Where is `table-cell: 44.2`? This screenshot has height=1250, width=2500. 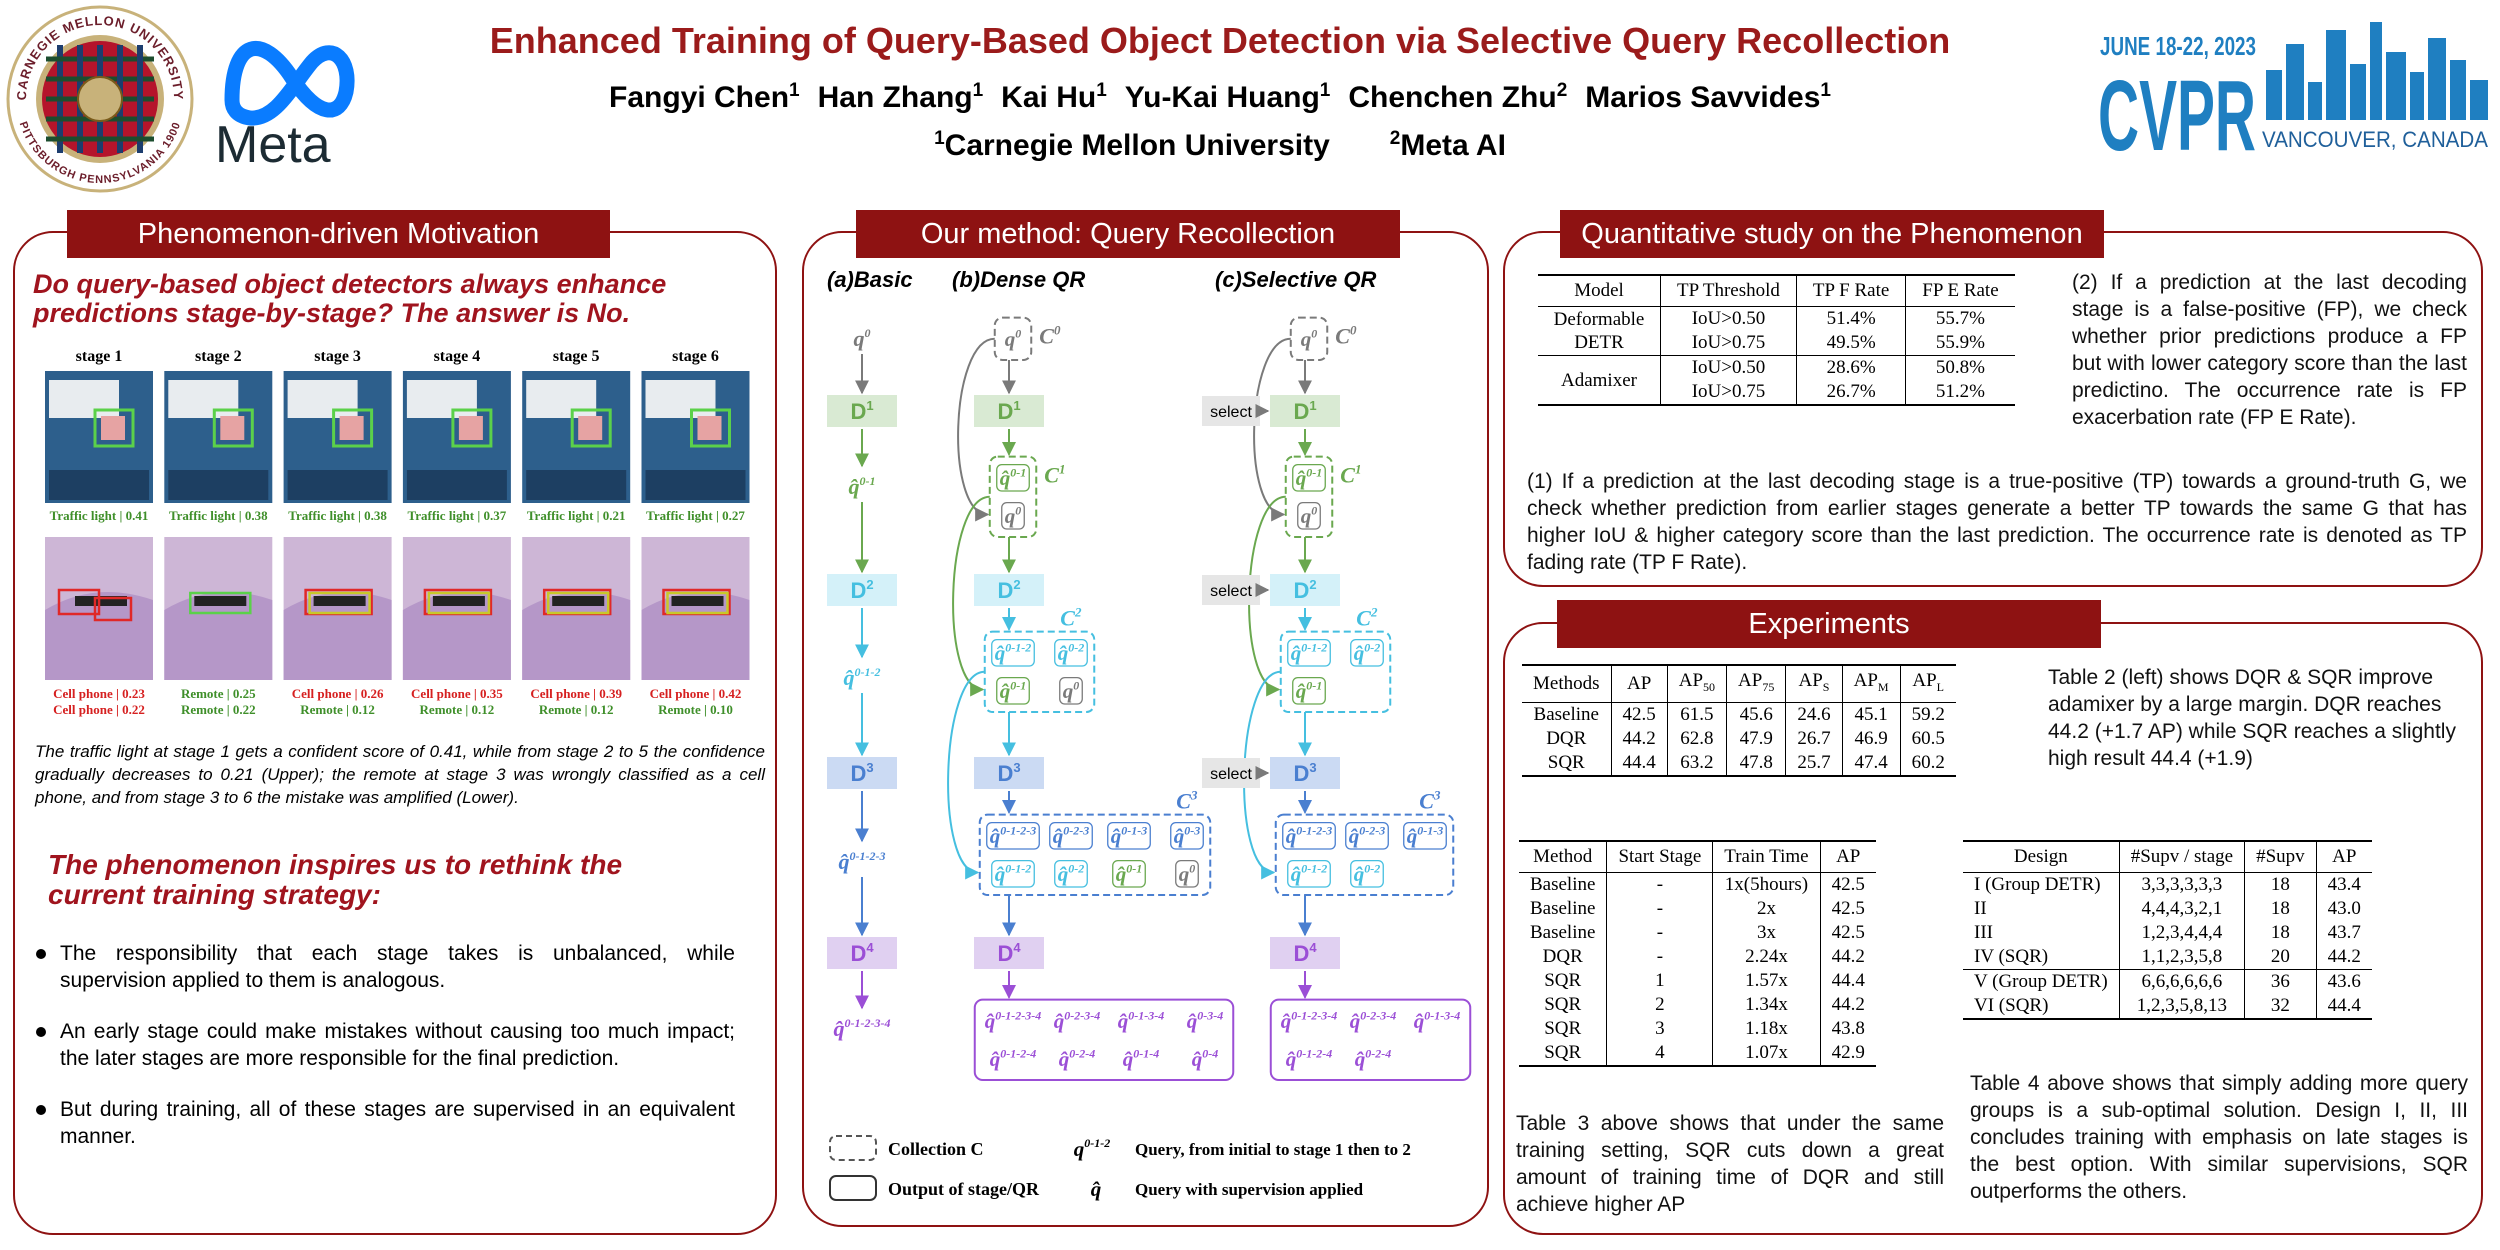
table-cell: 44.2 is located at coordinates (1847, 957).